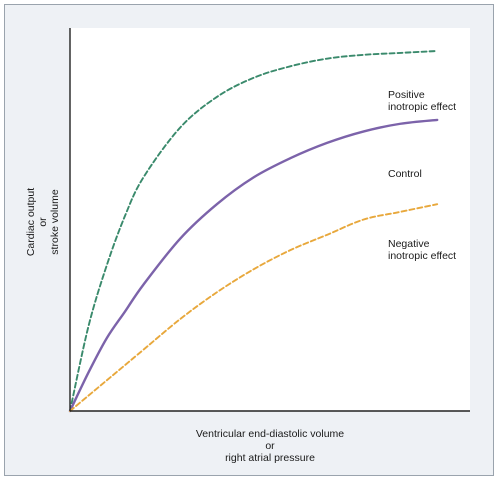 The width and height of the screenshot is (500, 481). Describe the element at coordinates (422, 256) in the screenshot. I see `negative-inotropic-label-line-2: inotropic effect` at that location.